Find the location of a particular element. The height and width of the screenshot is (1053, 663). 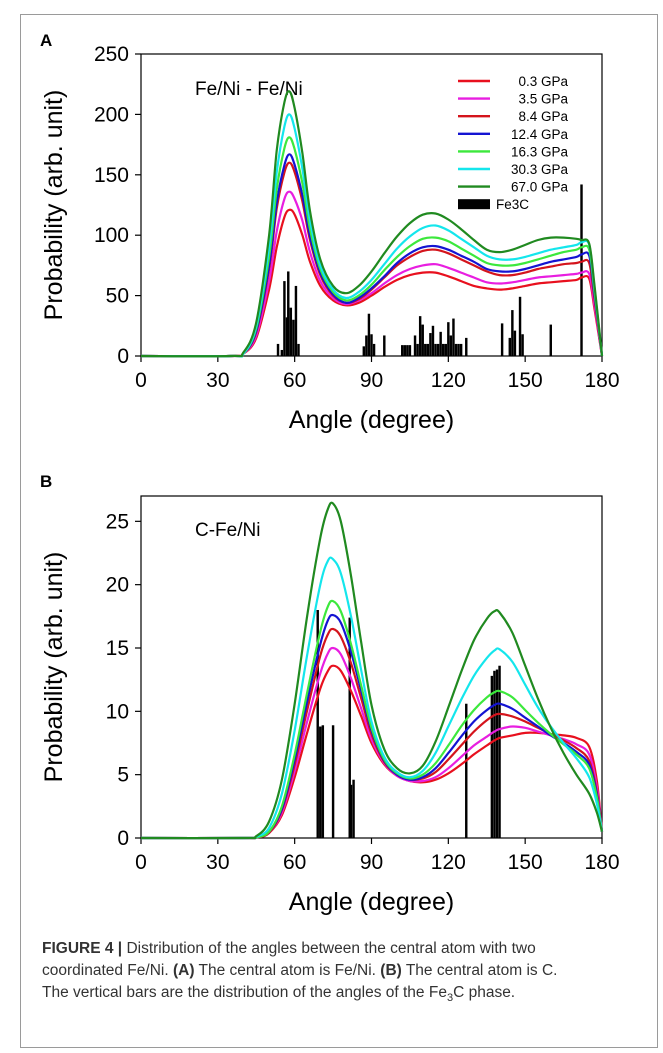

caption-subscript: 3 is located at coordinates (450, 998).